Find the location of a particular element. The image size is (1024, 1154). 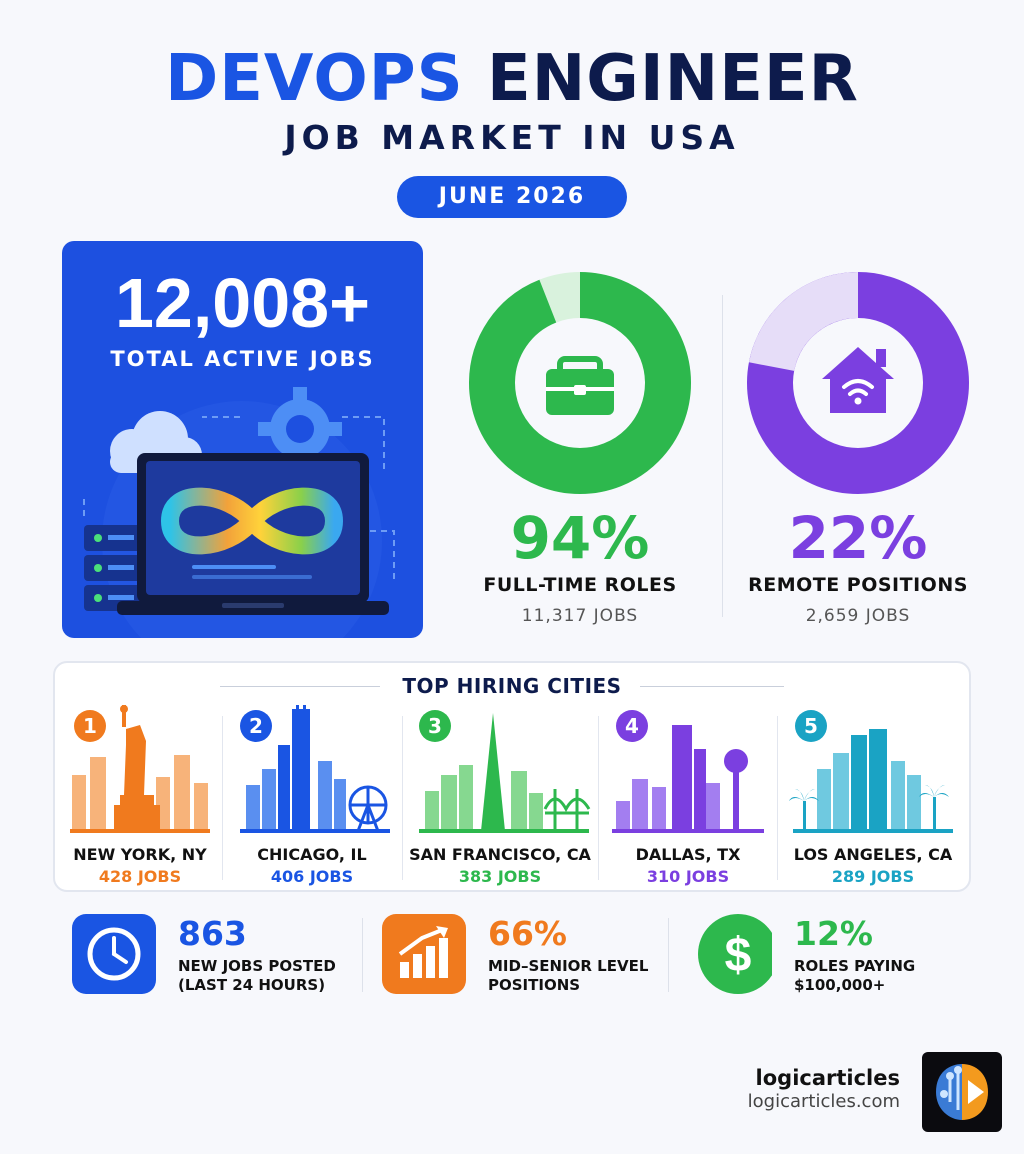

stat-description: NEW JOBS POSTED (LAST 24 HOURS) is located at coordinates (257, 975).